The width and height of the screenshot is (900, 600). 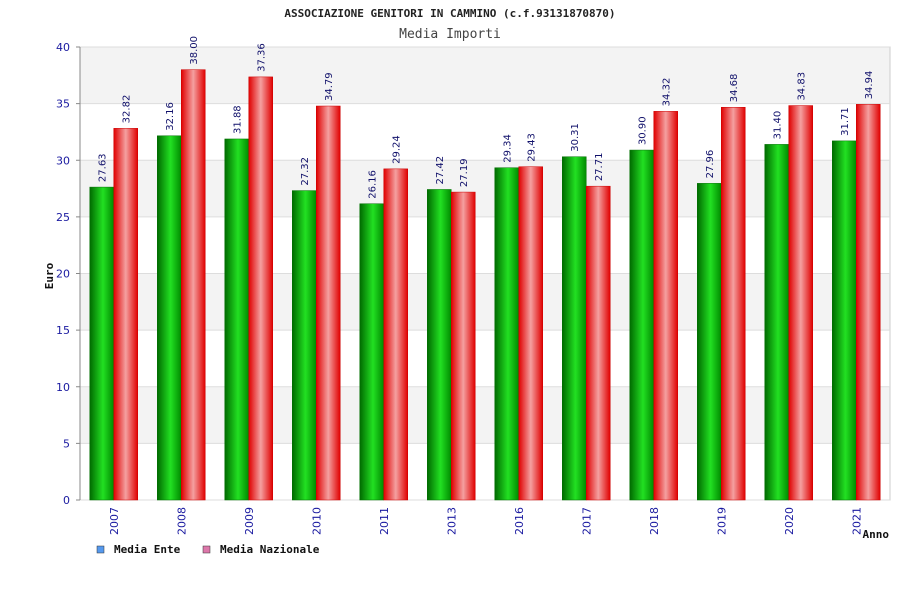 I want to click on y-tick-label: 10, so click(x=63, y=387).